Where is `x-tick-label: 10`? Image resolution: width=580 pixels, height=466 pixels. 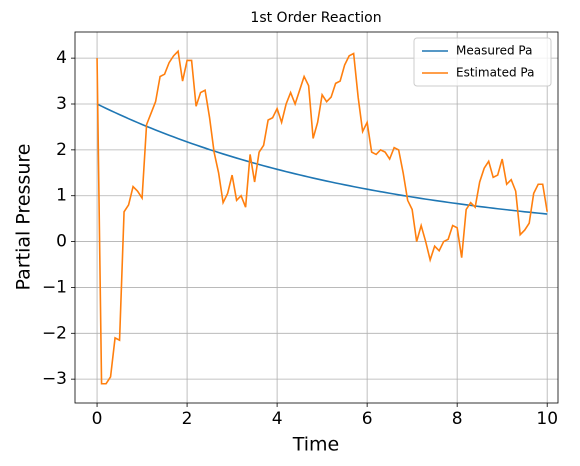
x-tick-label: 10 is located at coordinates (547, 419).